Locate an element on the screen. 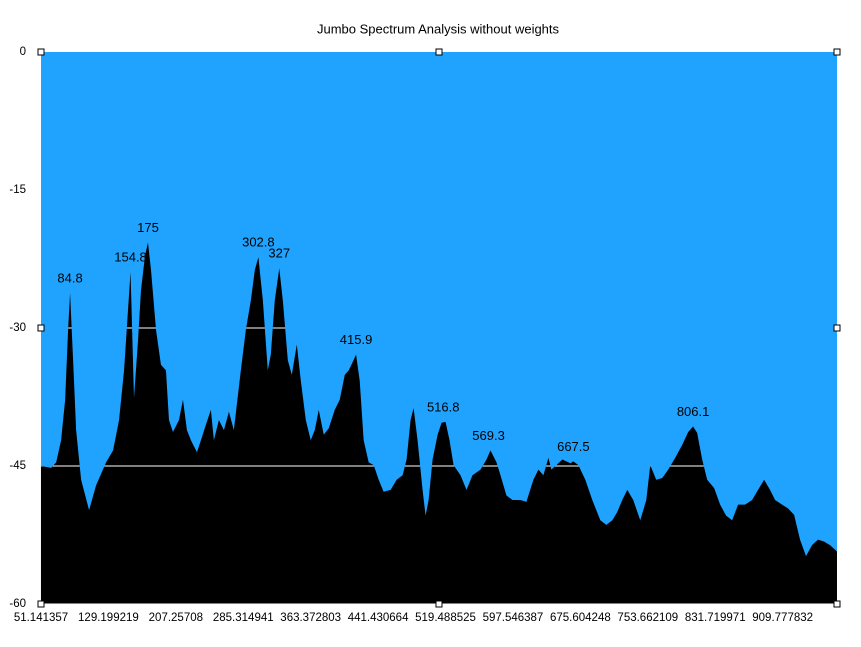 The width and height of the screenshot is (861, 647). x-tick-label: 597.546387 is located at coordinates (513, 618).